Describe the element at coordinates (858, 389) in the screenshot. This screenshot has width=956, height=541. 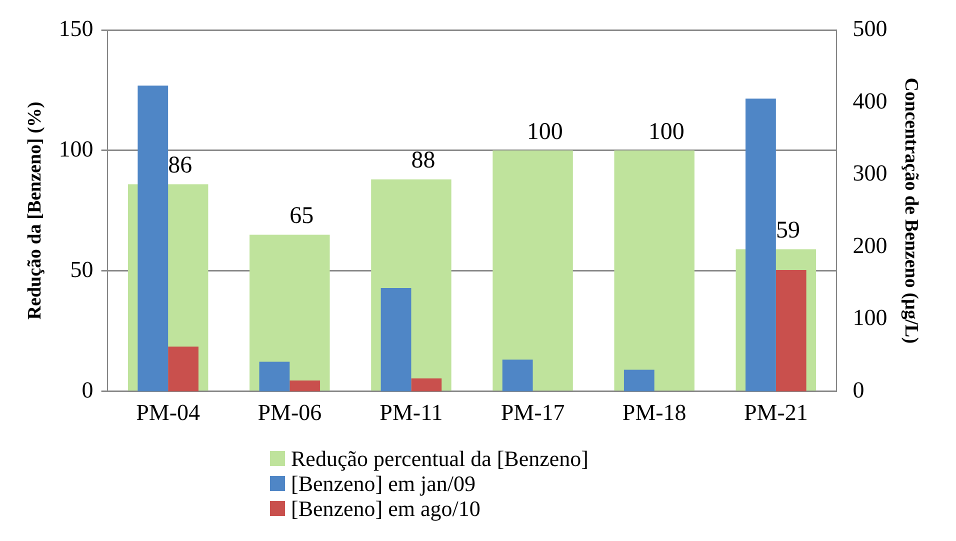
I see `y2-tick-label: 0` at that location.